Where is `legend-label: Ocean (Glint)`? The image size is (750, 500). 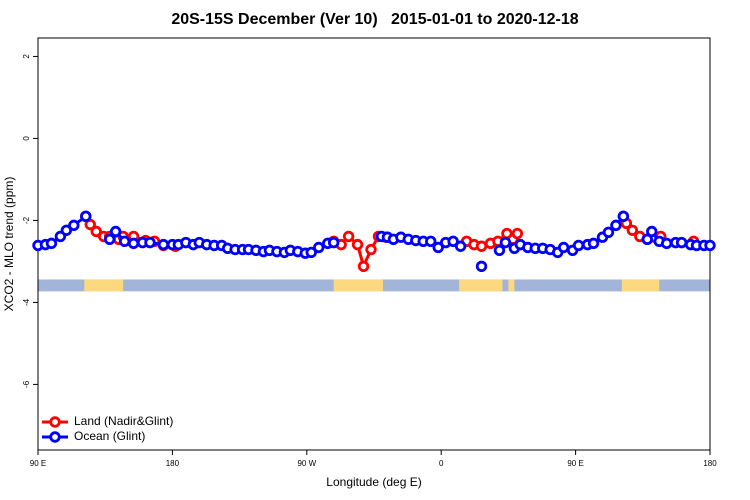 legend-label: Ocean (Glint) is located at coordinates (109, 436).